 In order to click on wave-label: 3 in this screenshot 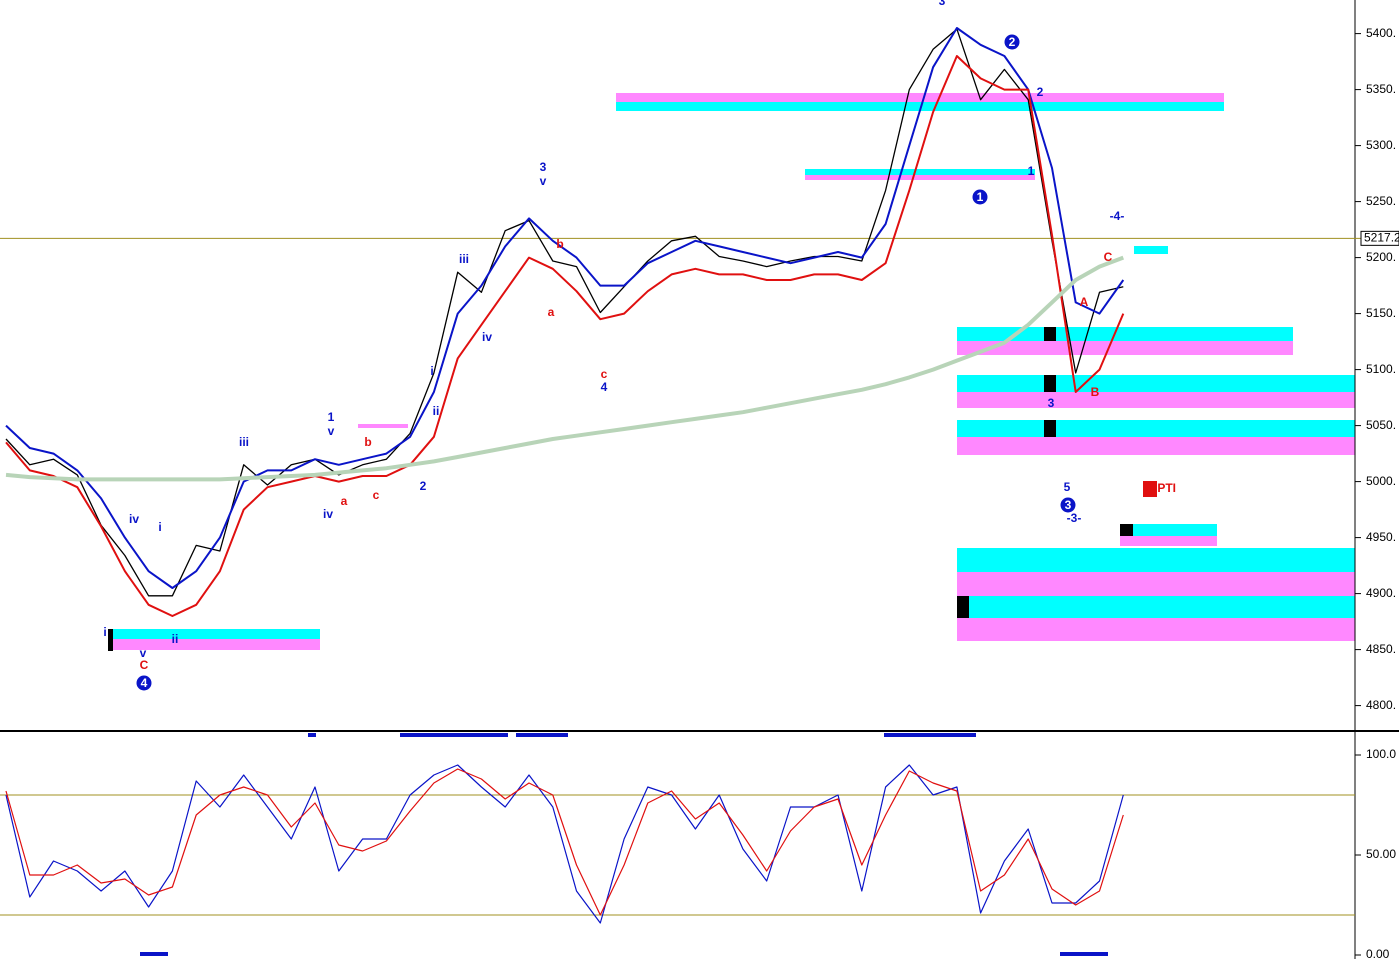, I will do `click(1068, 505)`.